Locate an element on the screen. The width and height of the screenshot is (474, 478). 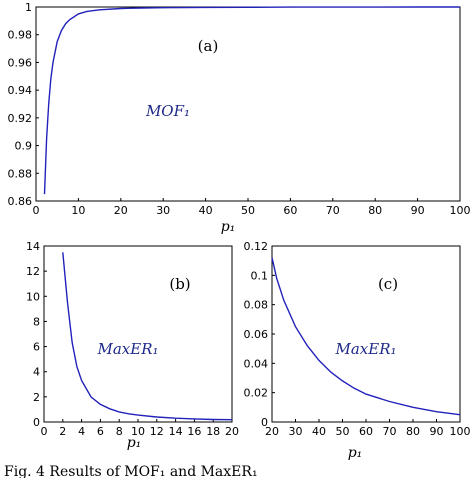
y-tick-label: 0.04 is located at coordinates (256, 363).